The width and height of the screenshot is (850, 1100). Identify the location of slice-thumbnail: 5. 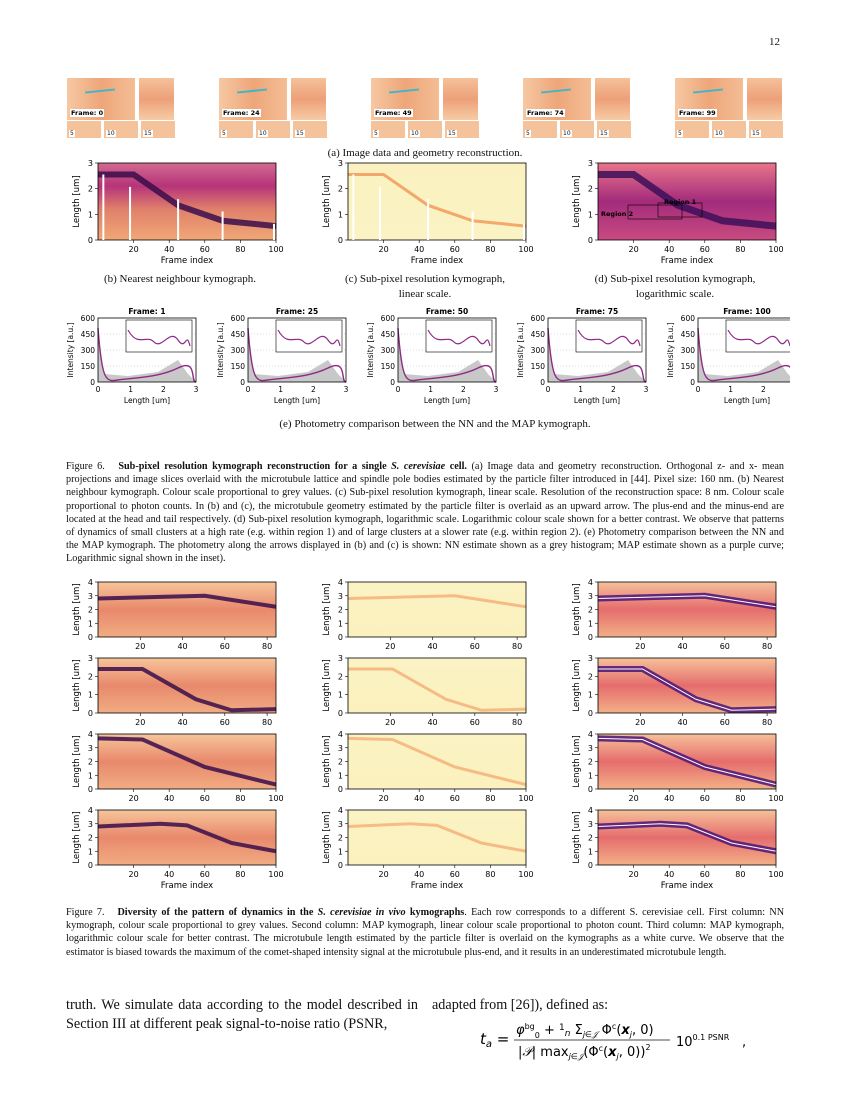
(540, 129).